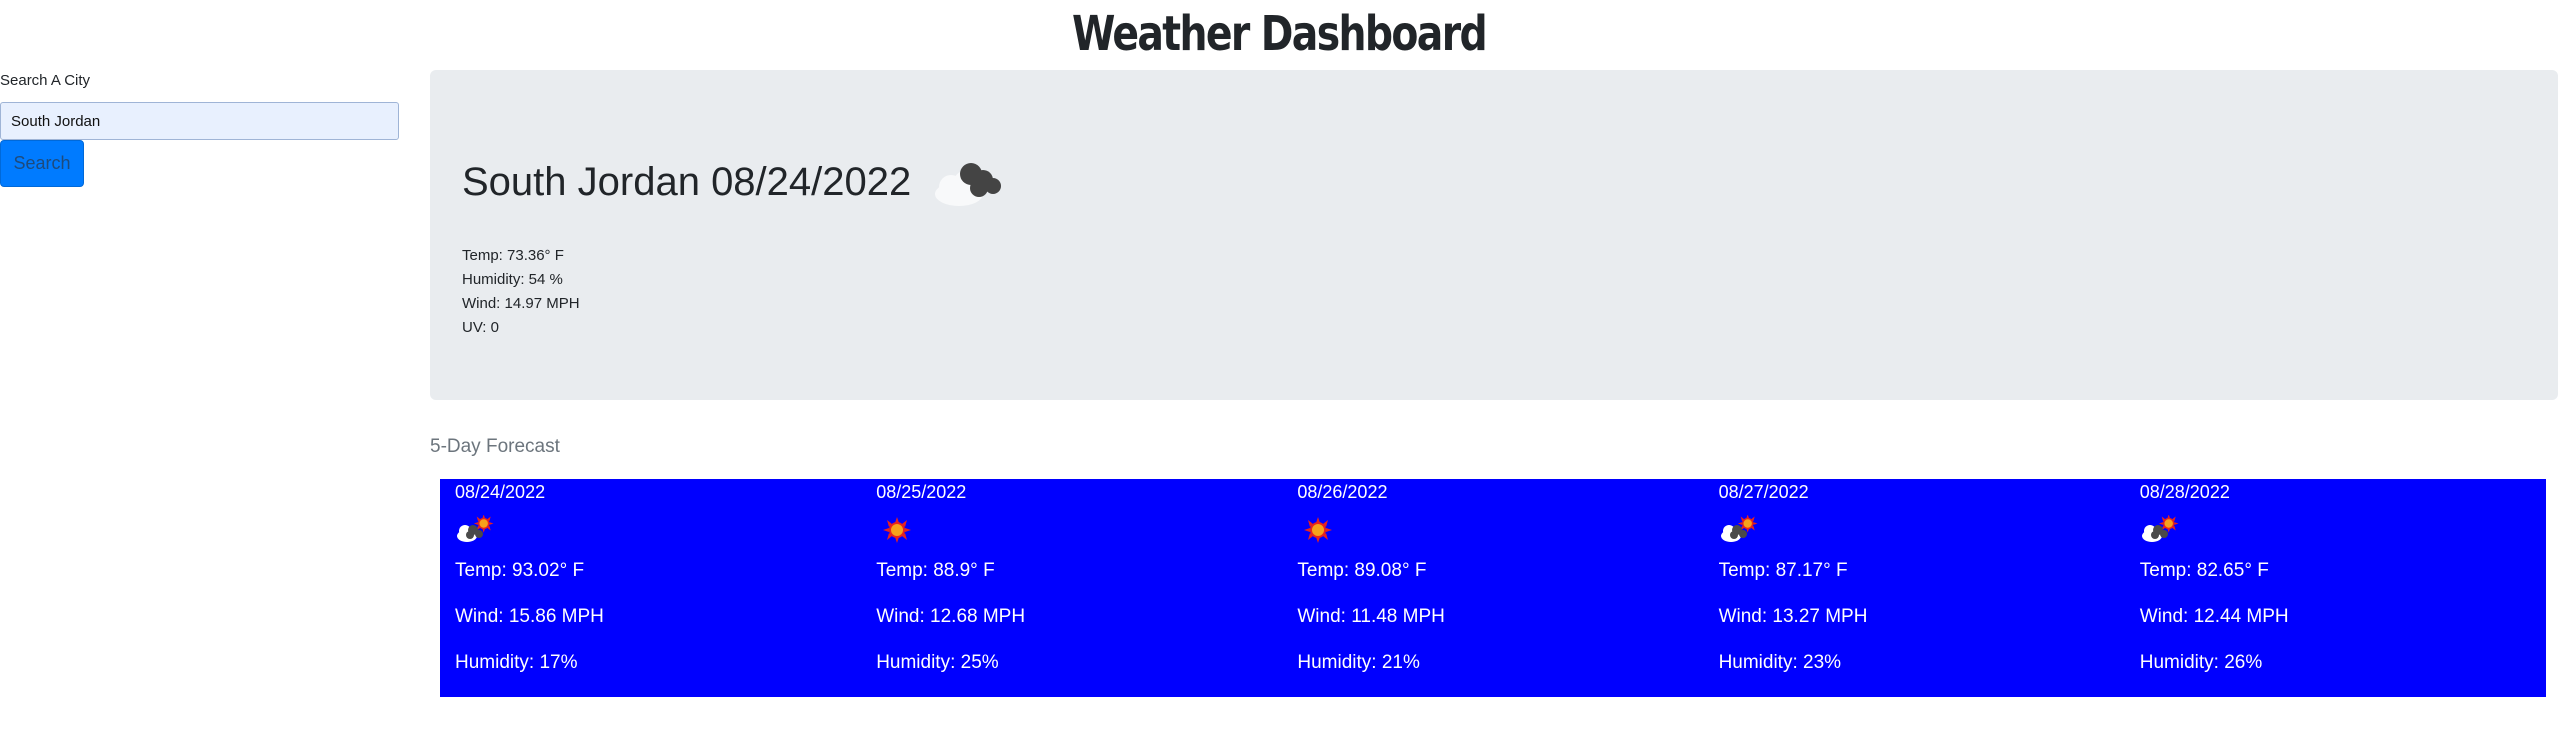  I want to click on forecast-temp: Temp: 93.02° F, so click(520, 570).